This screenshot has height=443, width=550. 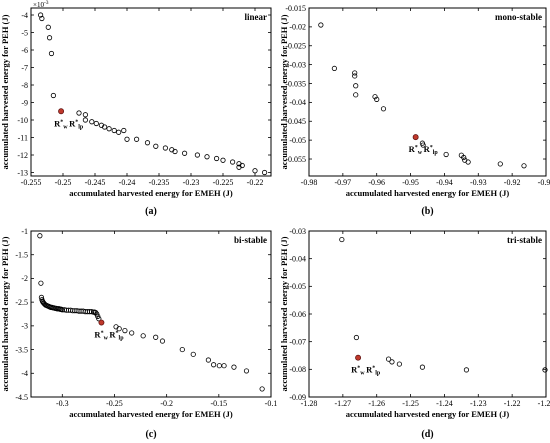 I want to click on y-tick-label: -0.04, so click(x=297, y=258).